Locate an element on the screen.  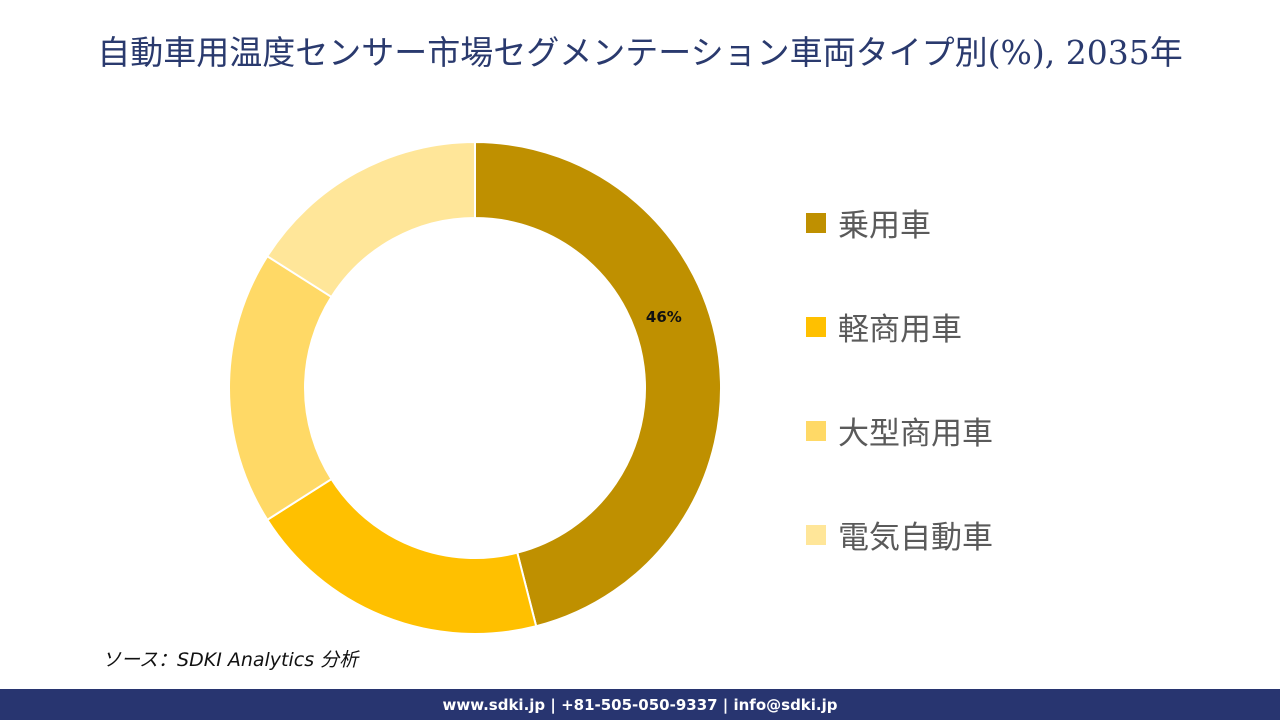
legend-item-electric-vehicle: 電気自動車 is located at coordinates (899, 534).